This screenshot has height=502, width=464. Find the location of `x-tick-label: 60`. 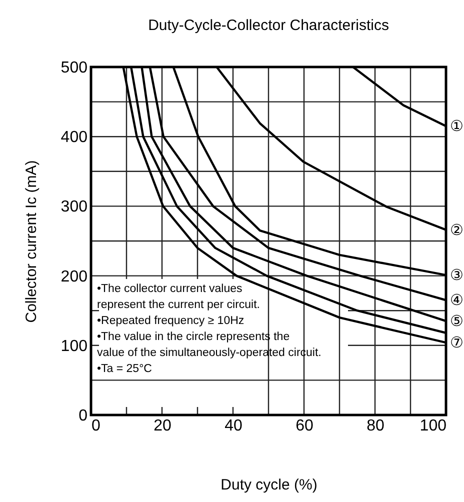

x-tick-label: 60 is located at coordinates (305, 426).